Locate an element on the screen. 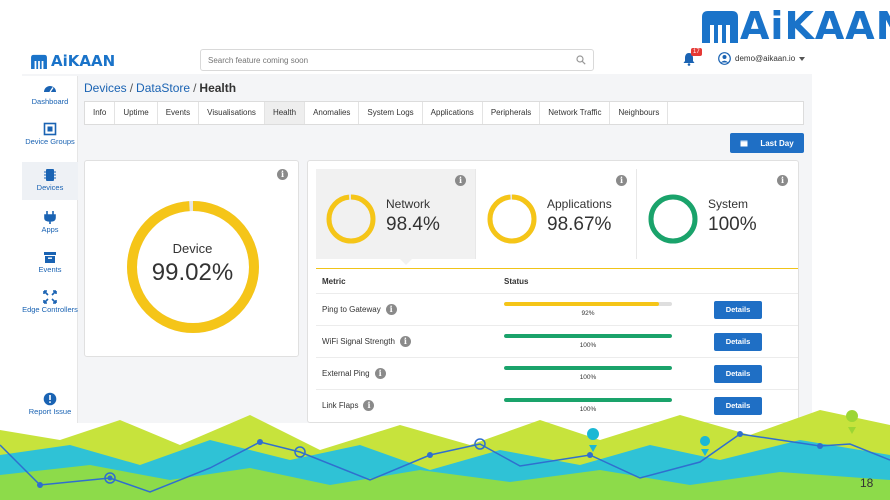 The image size is (890, 500). sidebar-item-devices: Devices is located at coordinates (50, 181).